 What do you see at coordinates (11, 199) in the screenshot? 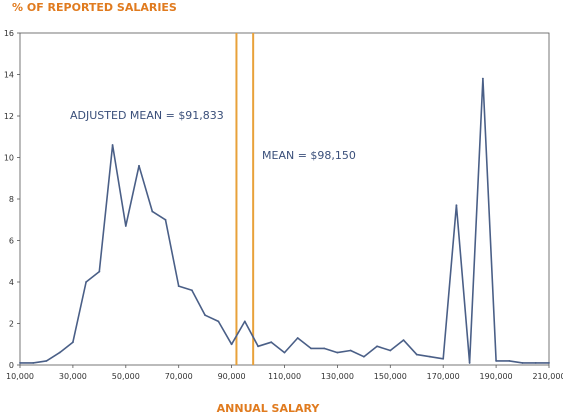
I see `y-tick-label: 8` at bounding box center [11, 199].